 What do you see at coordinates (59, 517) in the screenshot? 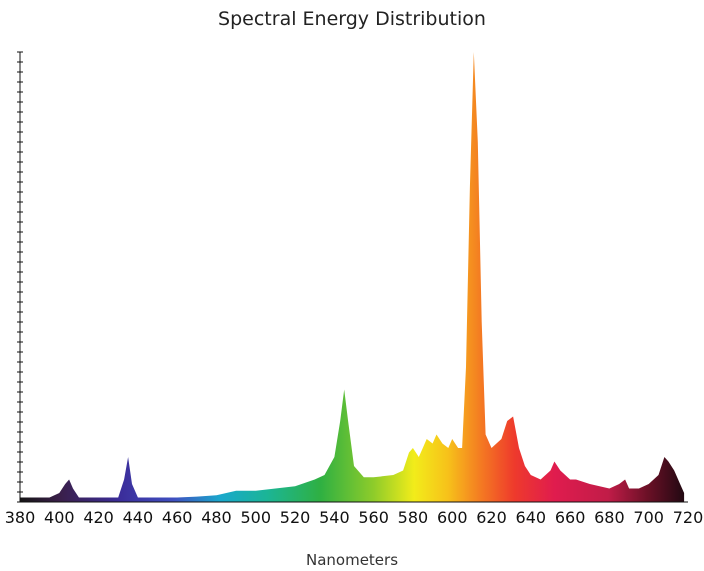
I see `x-tick-label: 400` at bounding box center [59, 517].